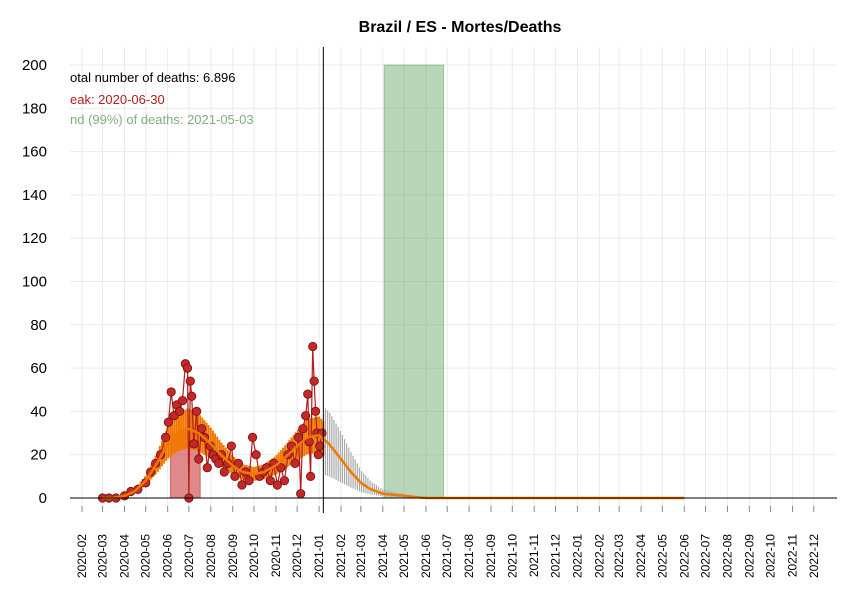 This screenshot has height=605, width=850. I want to click on x-tick-label: 2022-02, so click(599, 556).